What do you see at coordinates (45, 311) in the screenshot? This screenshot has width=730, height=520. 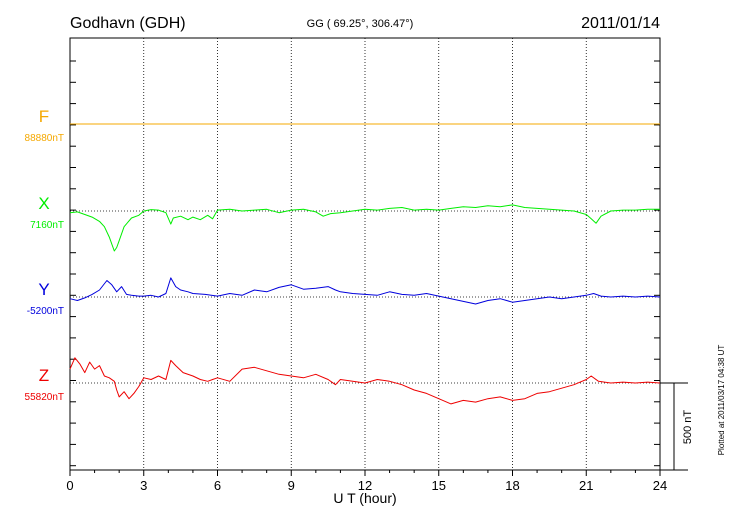 I see `series-baseline-value-y: -5200nT` at bounding box center [45, 311].